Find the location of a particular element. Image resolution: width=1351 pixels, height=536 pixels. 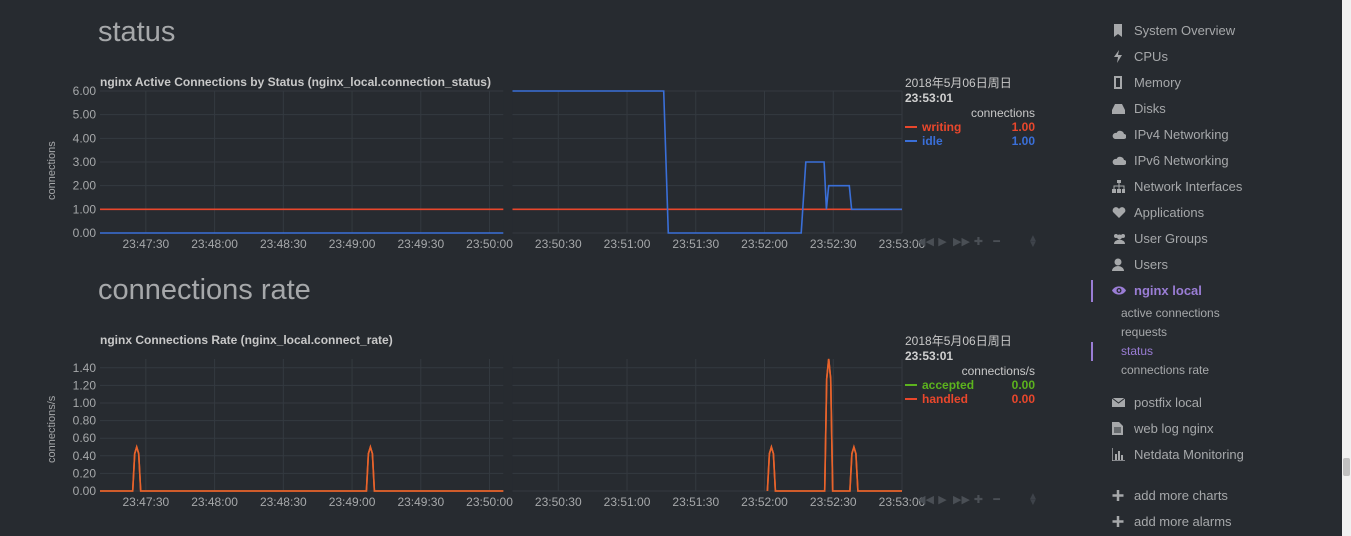

active-section-indicator is located at coordinates (1092, 291).